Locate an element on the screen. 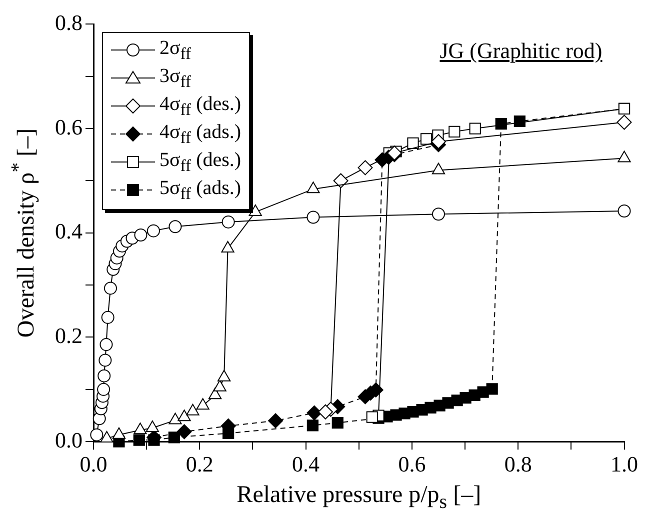 The image size is (649, 528). legend-label: 4σ$_{ff}$ (des.) is located at coordinates (201, 106).